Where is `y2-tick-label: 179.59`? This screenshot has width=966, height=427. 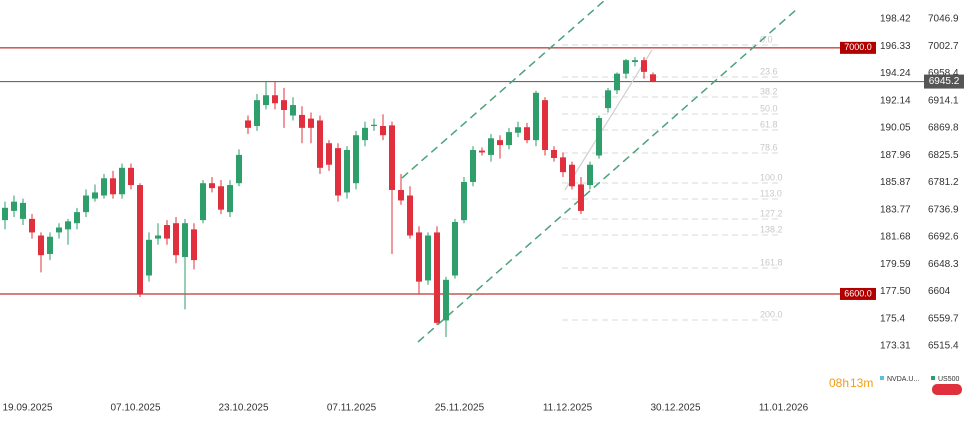 y2-tick-label: 179.59 is located at coordinates (895, 264).